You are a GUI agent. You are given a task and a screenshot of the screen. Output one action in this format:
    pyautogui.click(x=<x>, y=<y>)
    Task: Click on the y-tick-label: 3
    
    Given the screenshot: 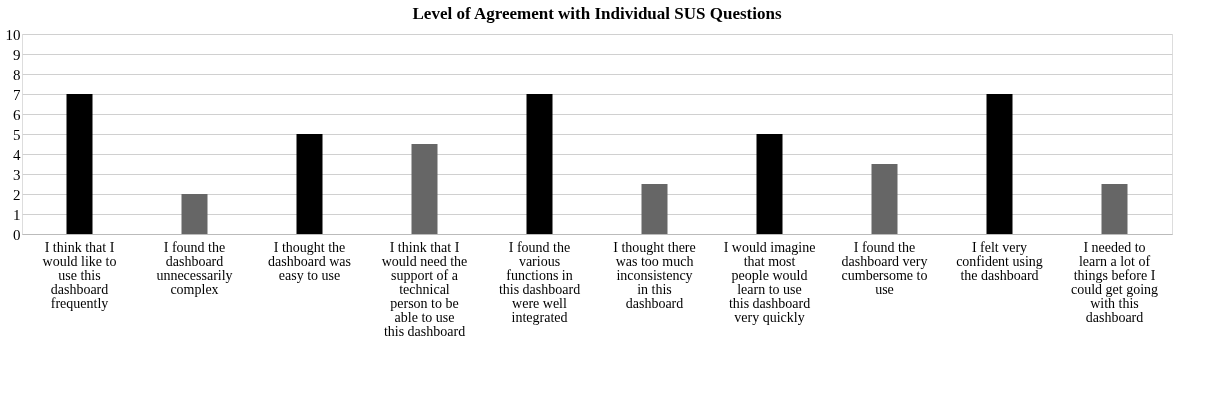 What is the action you would take?
    pyautogui.click(x=17, y=174)
    